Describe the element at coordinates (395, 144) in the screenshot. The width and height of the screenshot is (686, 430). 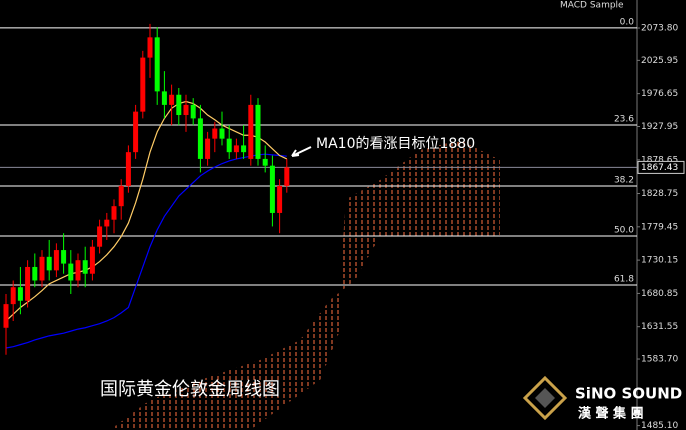
I see `annotation: MA10的看涨目标位1880` at that location.